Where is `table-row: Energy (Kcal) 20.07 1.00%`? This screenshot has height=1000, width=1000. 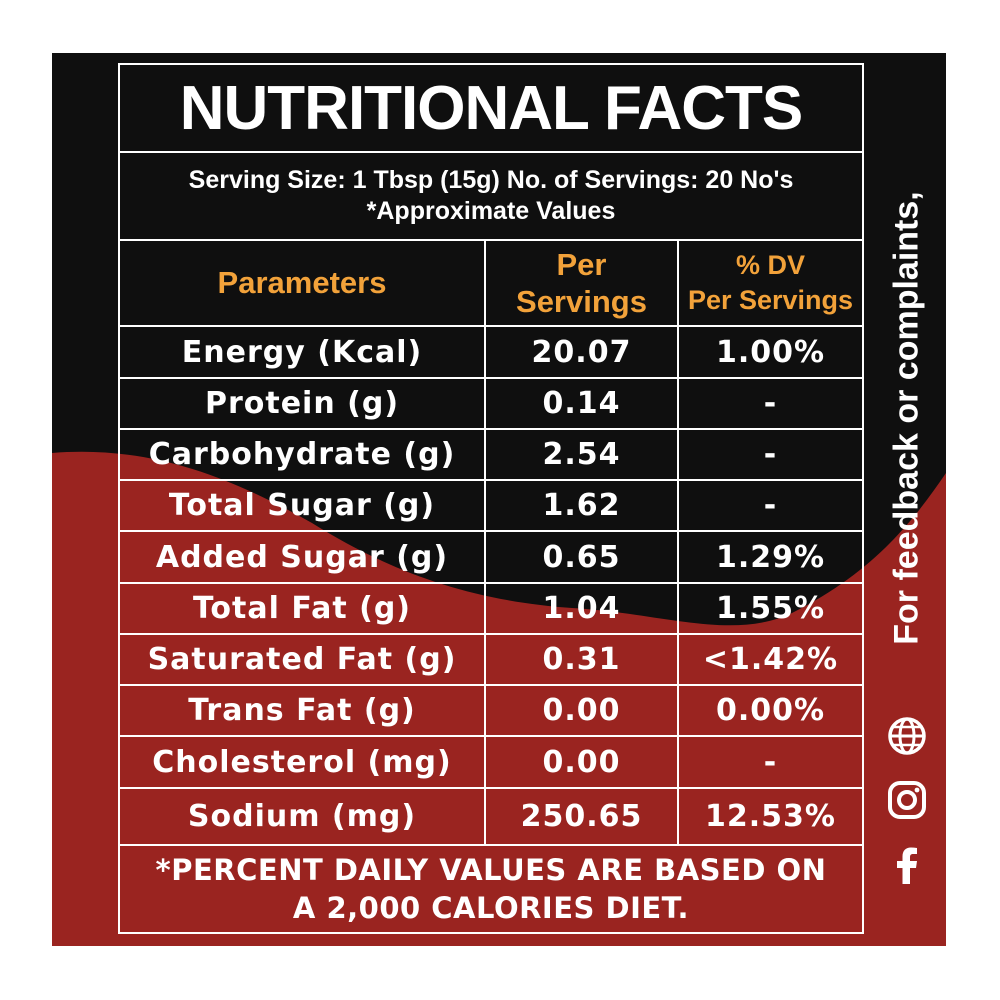
table-row: Energy (Kcal) 20.07 1.00% is located at coordinates (491, 353).